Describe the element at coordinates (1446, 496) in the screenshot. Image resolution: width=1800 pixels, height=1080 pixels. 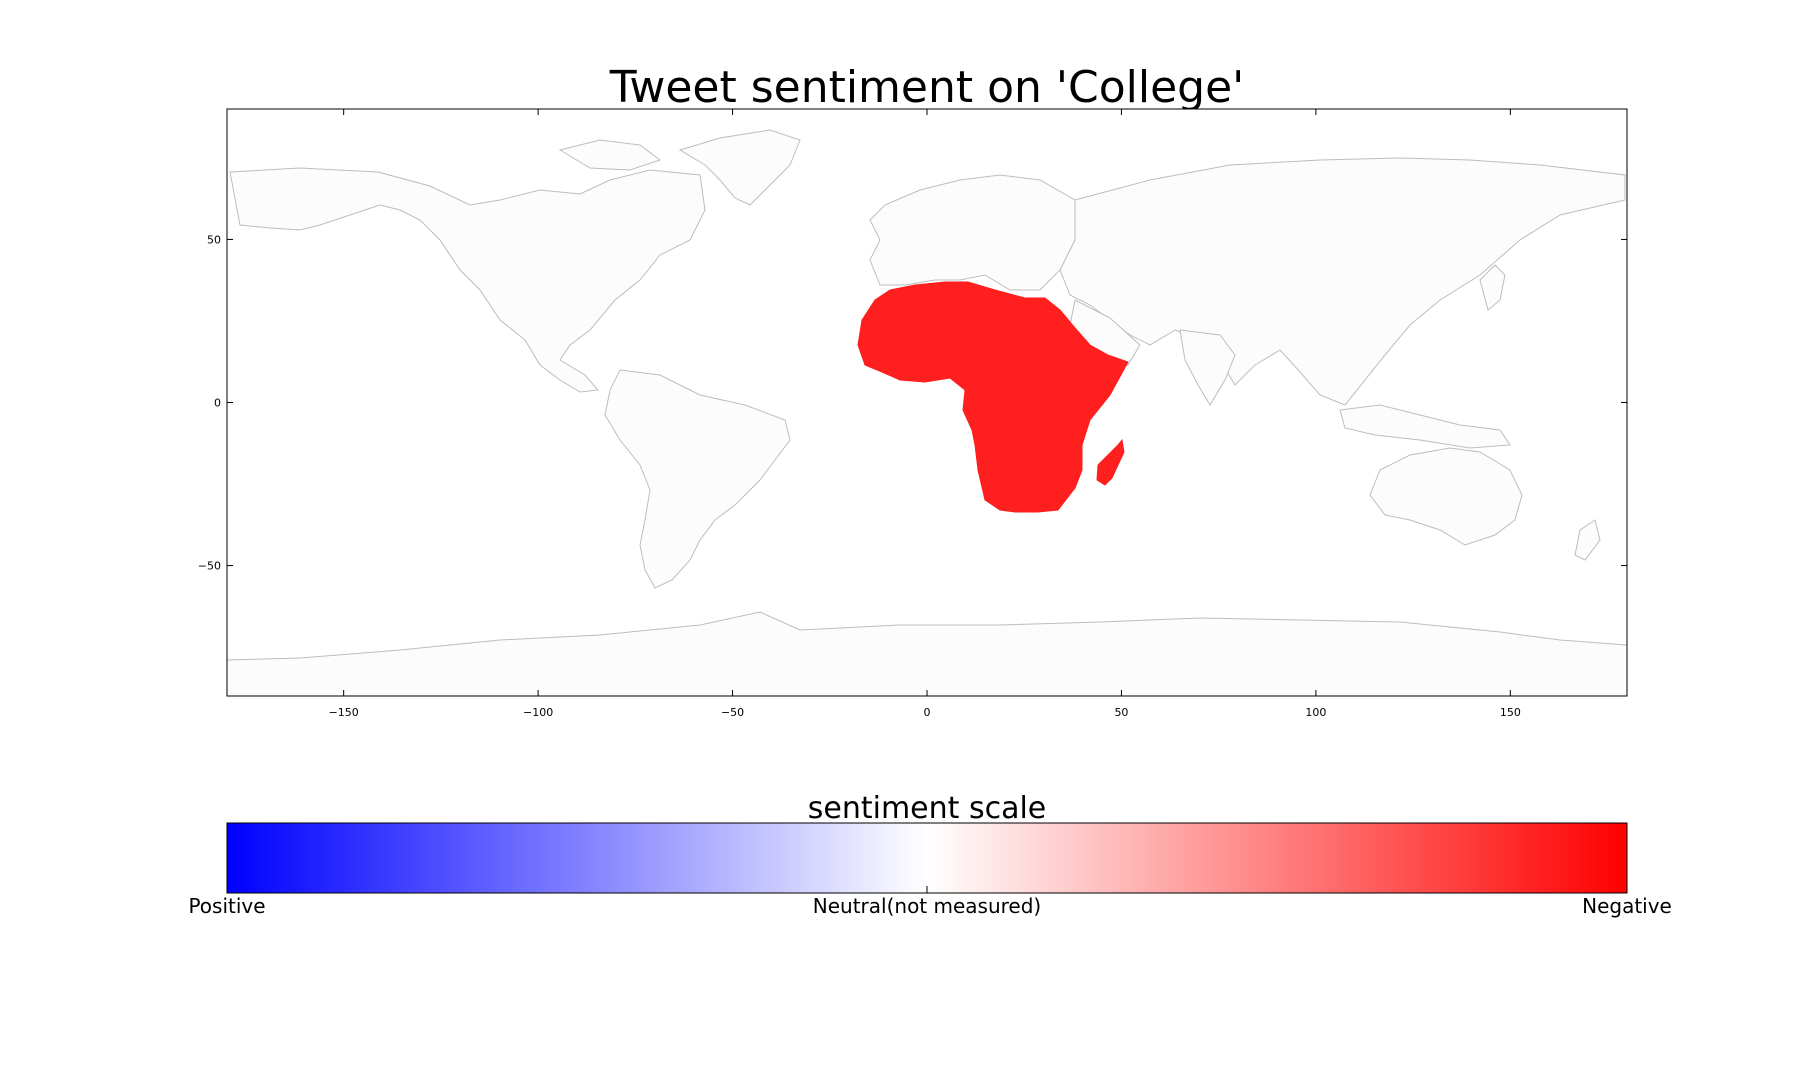
I see `land-australia` at that location.